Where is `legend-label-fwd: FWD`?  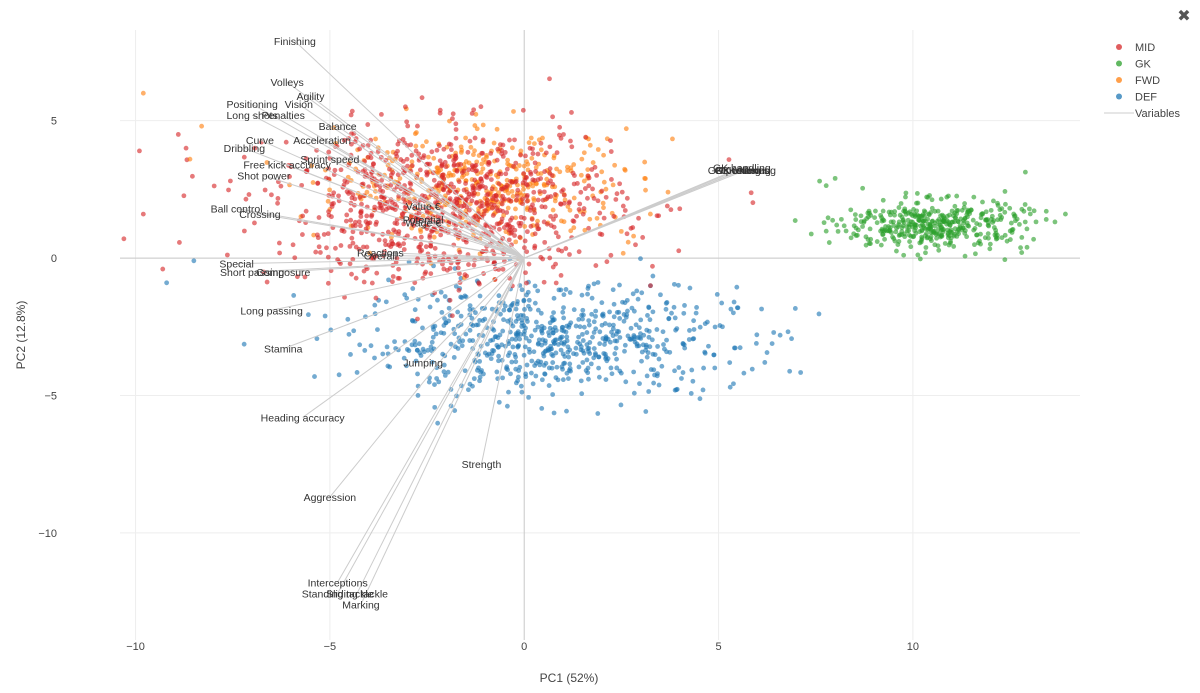 legend-label-fwd: FWD is located at coordinates (1147, 81).